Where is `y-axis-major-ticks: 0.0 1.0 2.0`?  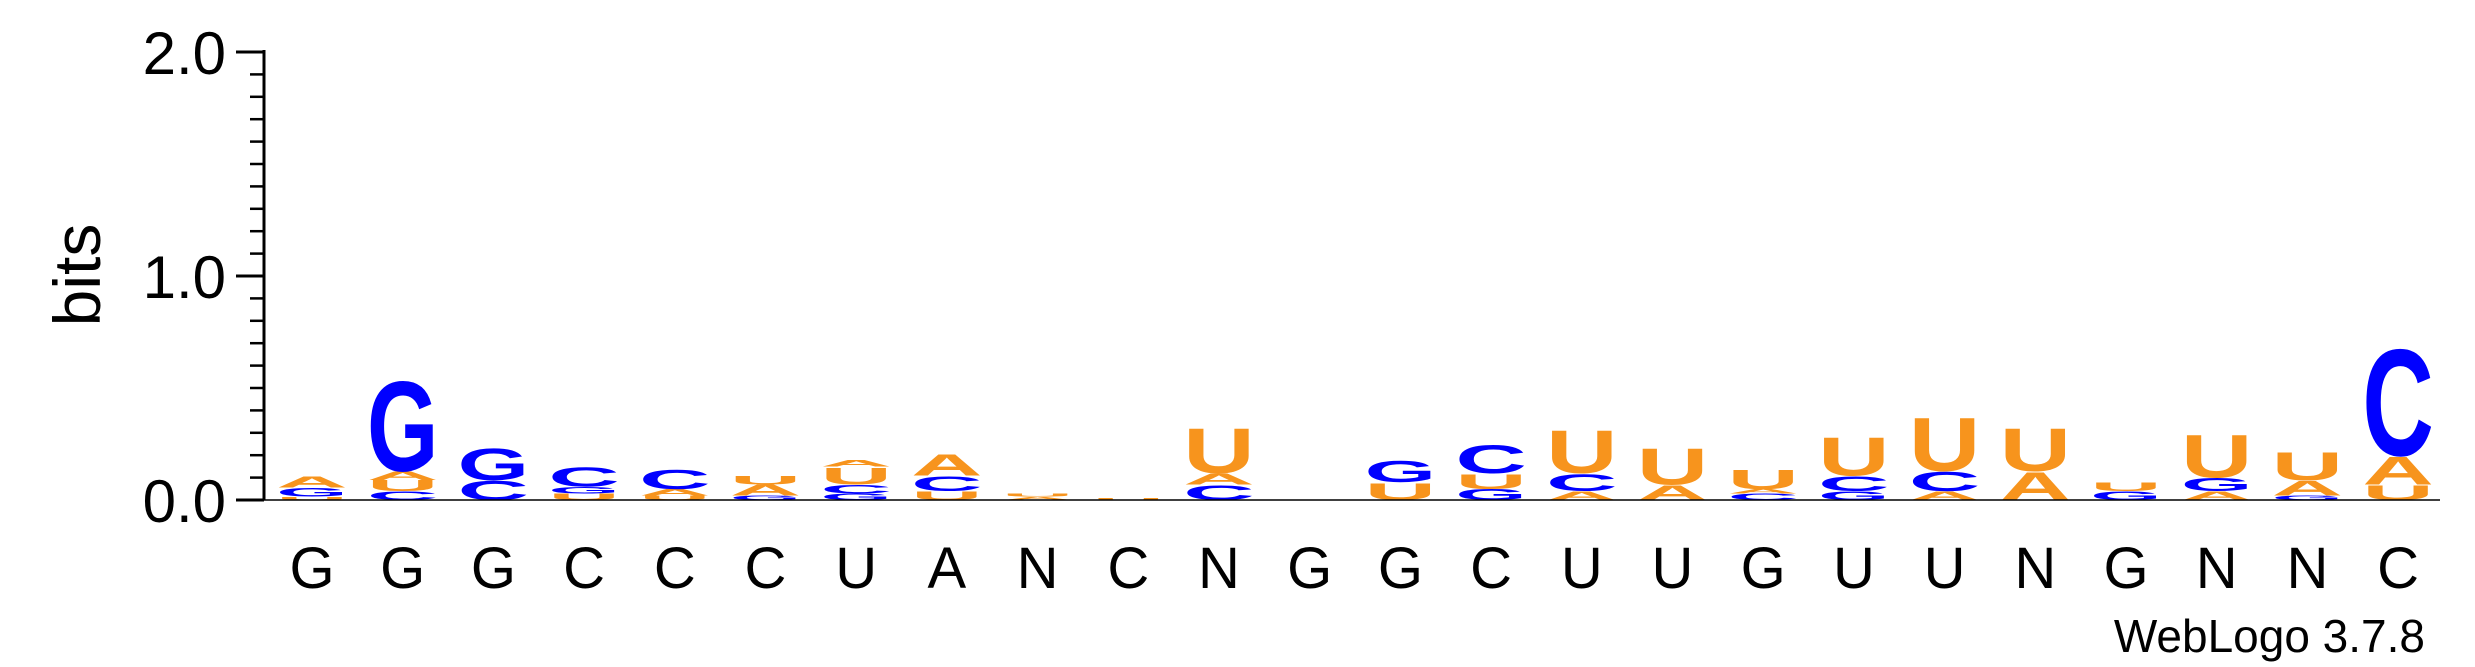 y-axis-major-ticks: 0.0 1.0 2.0 is located at coordinates (203, 277).